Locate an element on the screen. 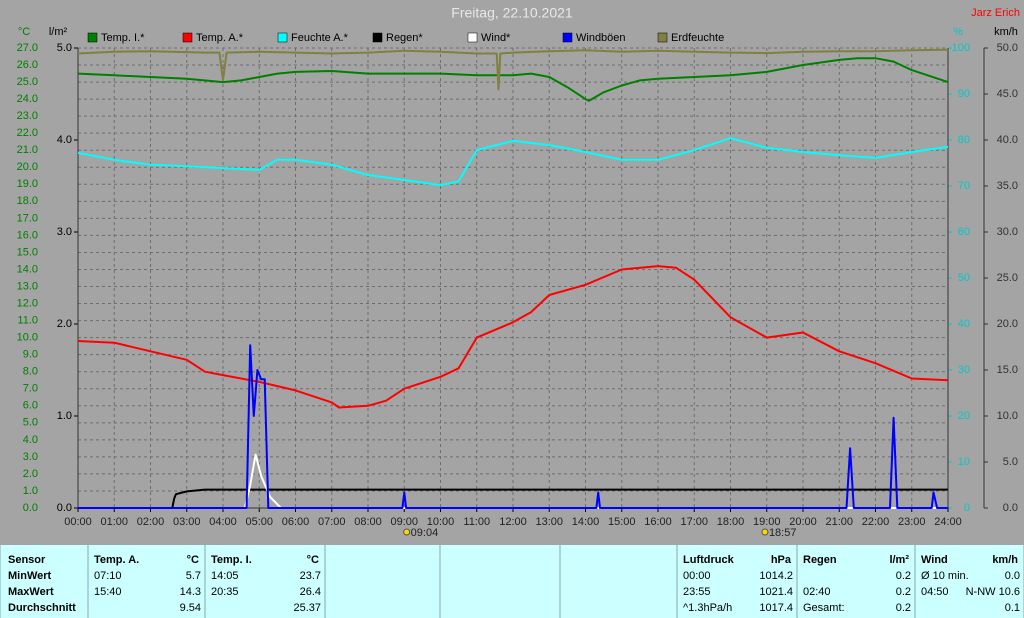 The image size is (1024, 618). y4-tick-label: 50.0 is located at coordinates (1007, 48).